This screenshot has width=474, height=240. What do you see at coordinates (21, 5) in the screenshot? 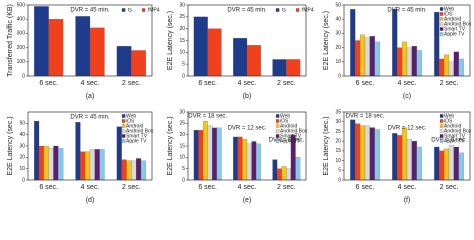
I see `y-tick-label: 500` at bounding box center [21, 5].